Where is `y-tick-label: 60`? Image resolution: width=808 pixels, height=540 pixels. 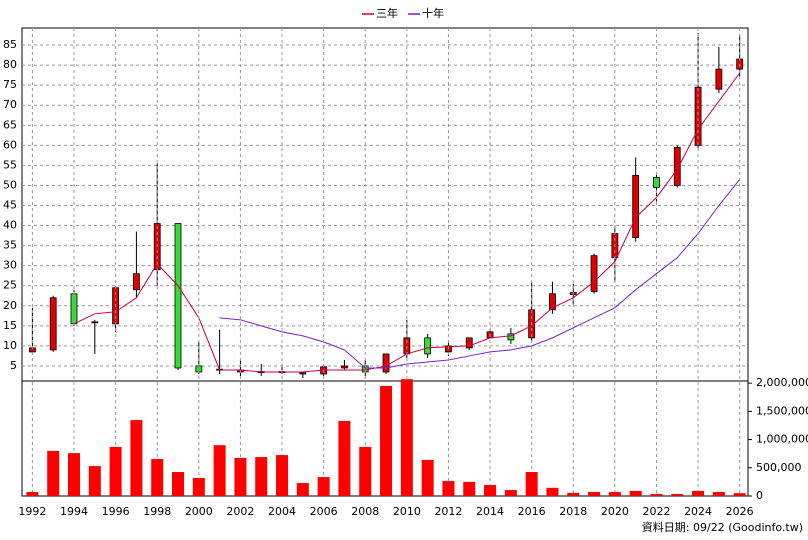
y-tick-label: 60 is located at coordinates (10, 144).